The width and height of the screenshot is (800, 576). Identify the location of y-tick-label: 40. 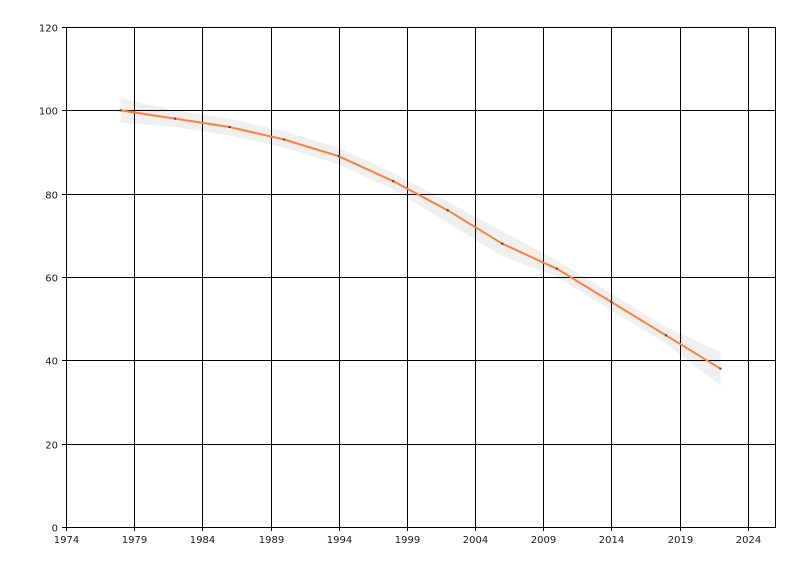
(51, 362).